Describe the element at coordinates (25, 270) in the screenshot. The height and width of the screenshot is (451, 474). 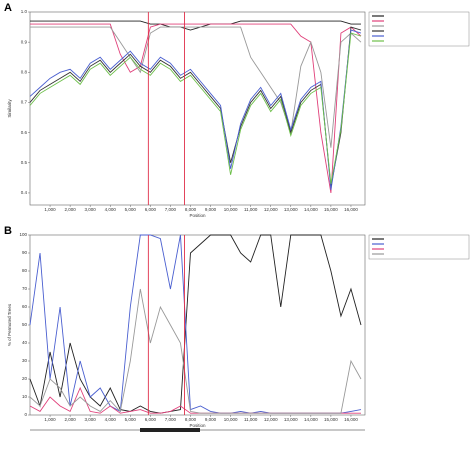
I see `y-tick-label: 80` at that location.